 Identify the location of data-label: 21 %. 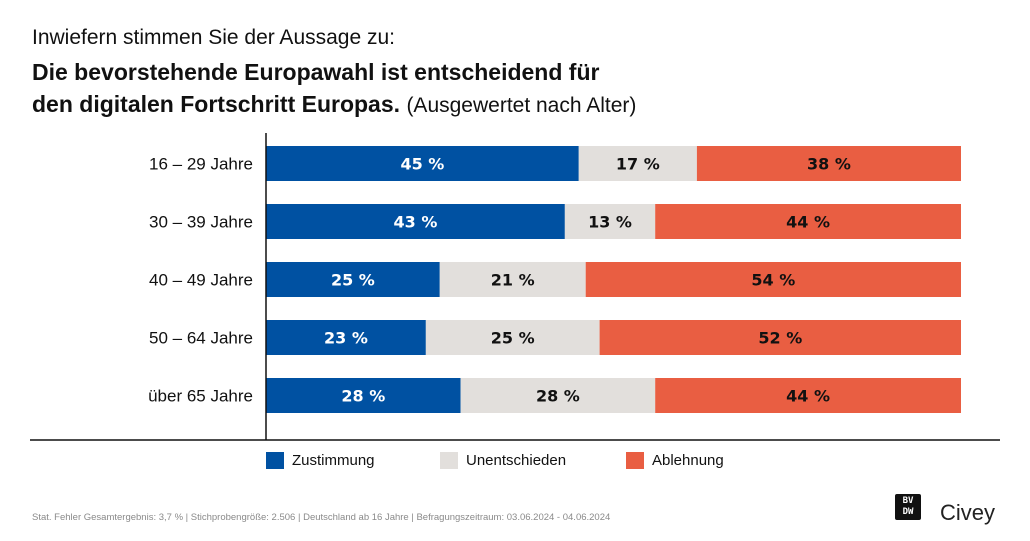
(513, 280).